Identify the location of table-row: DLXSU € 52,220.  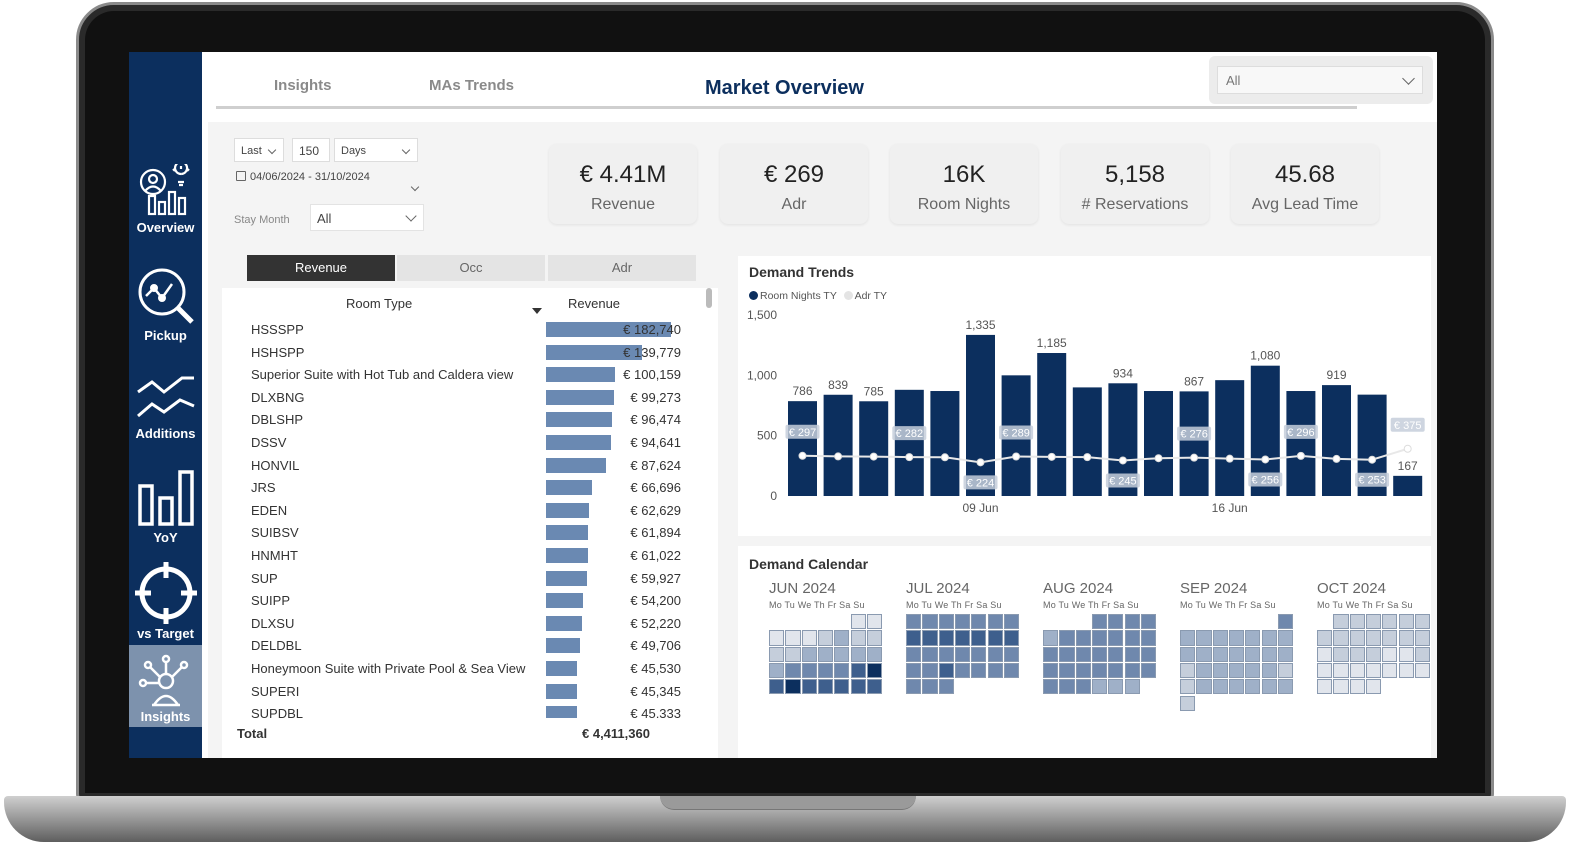
(466, 624).